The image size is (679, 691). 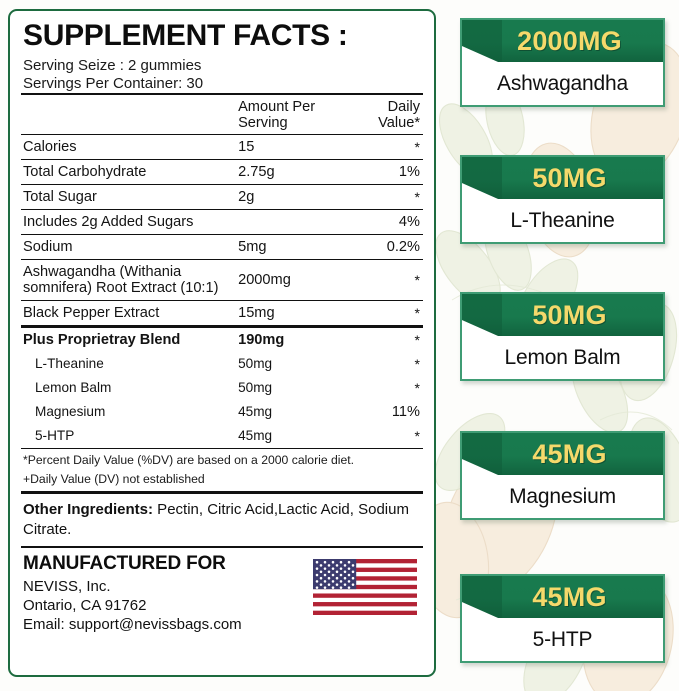 What do you see at coordinates (294, 247) in the screenshot?
I see `row-amount: 5mg` at bounding box center [294, 247].